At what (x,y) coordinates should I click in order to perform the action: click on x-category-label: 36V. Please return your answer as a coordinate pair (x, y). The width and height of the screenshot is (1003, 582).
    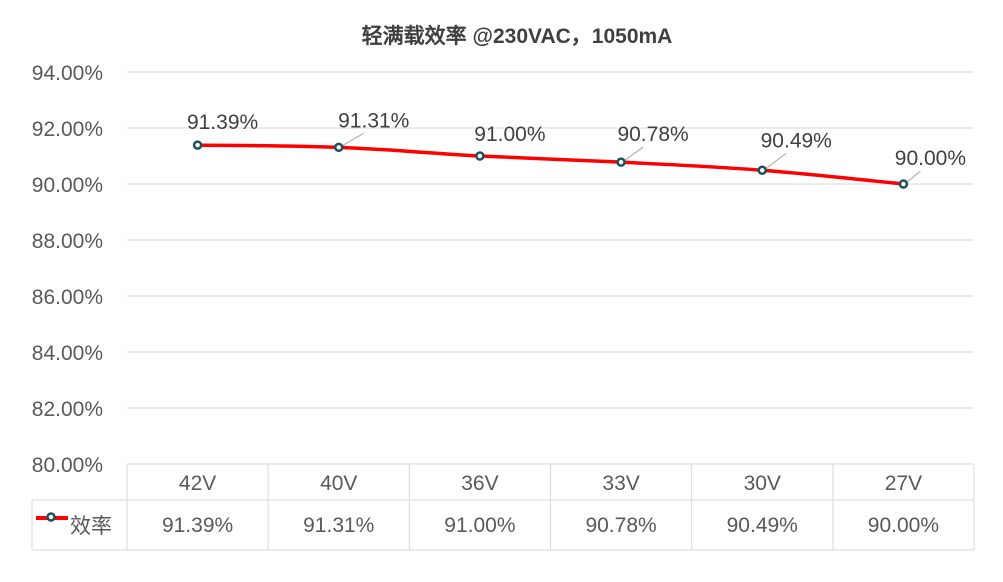
    Looking at the image, I should click on (479, 483).